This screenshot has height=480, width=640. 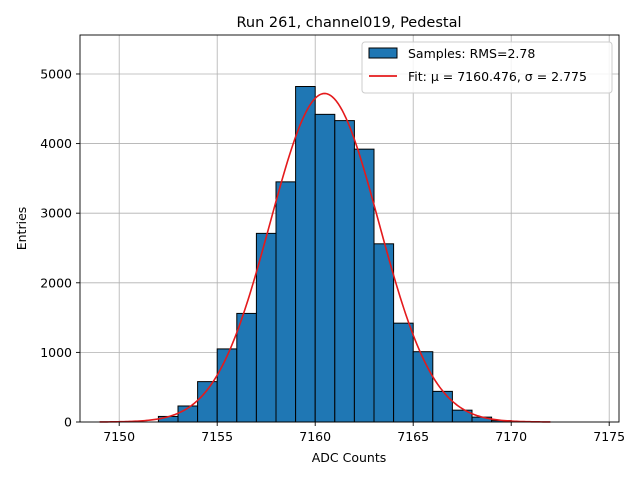 I want to click on x-tick-label-5: 7175, so click(x=609, y=436).